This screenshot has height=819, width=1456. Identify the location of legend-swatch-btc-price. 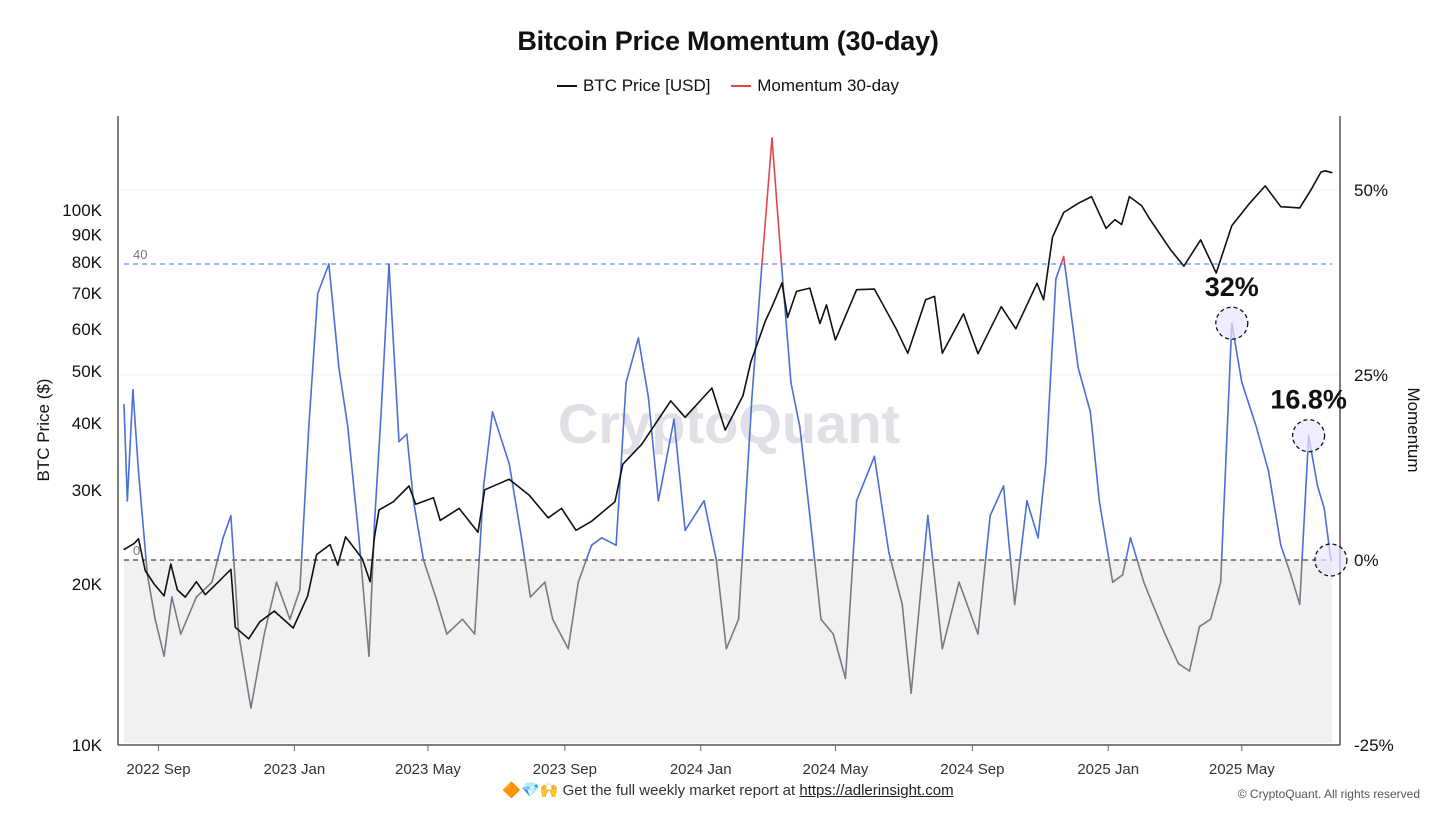
(567, 86).